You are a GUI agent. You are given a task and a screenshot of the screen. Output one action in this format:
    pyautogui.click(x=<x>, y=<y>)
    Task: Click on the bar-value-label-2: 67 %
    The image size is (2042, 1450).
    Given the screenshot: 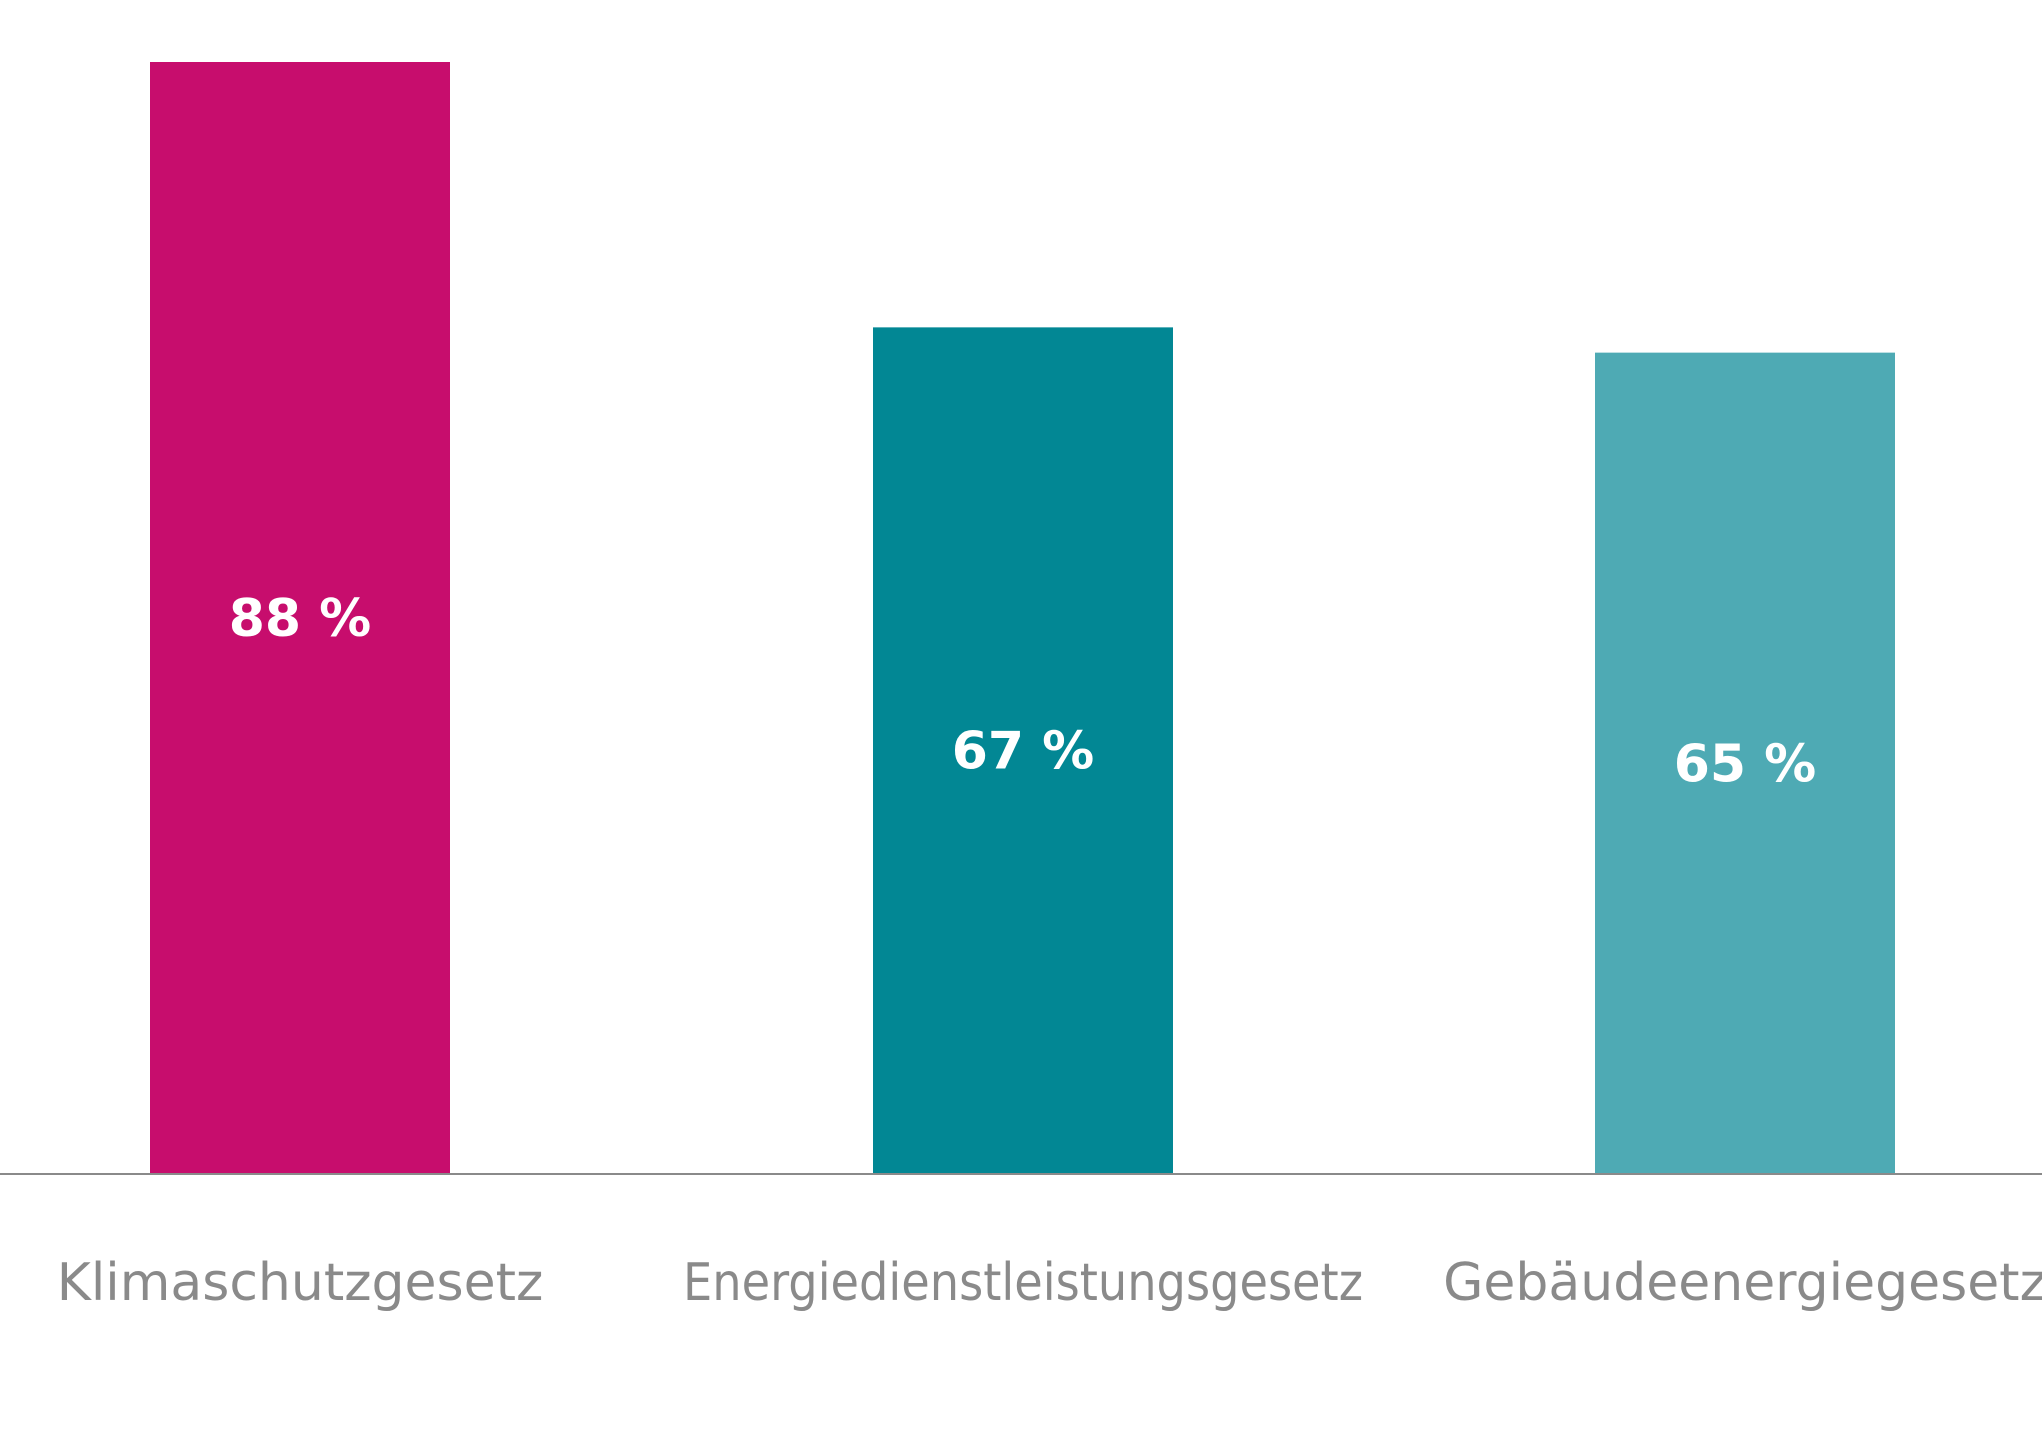 What is the action you would take?
    pyautogui.click(x=1023, y=752)
    